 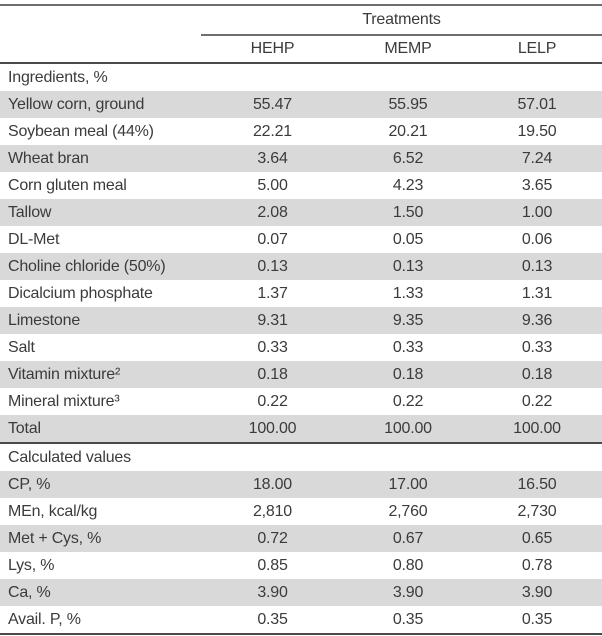 What do you see at coordinates (100, 212) in the screenshot?
I see `row-label: Tallow` at bounding box center [100, 212].